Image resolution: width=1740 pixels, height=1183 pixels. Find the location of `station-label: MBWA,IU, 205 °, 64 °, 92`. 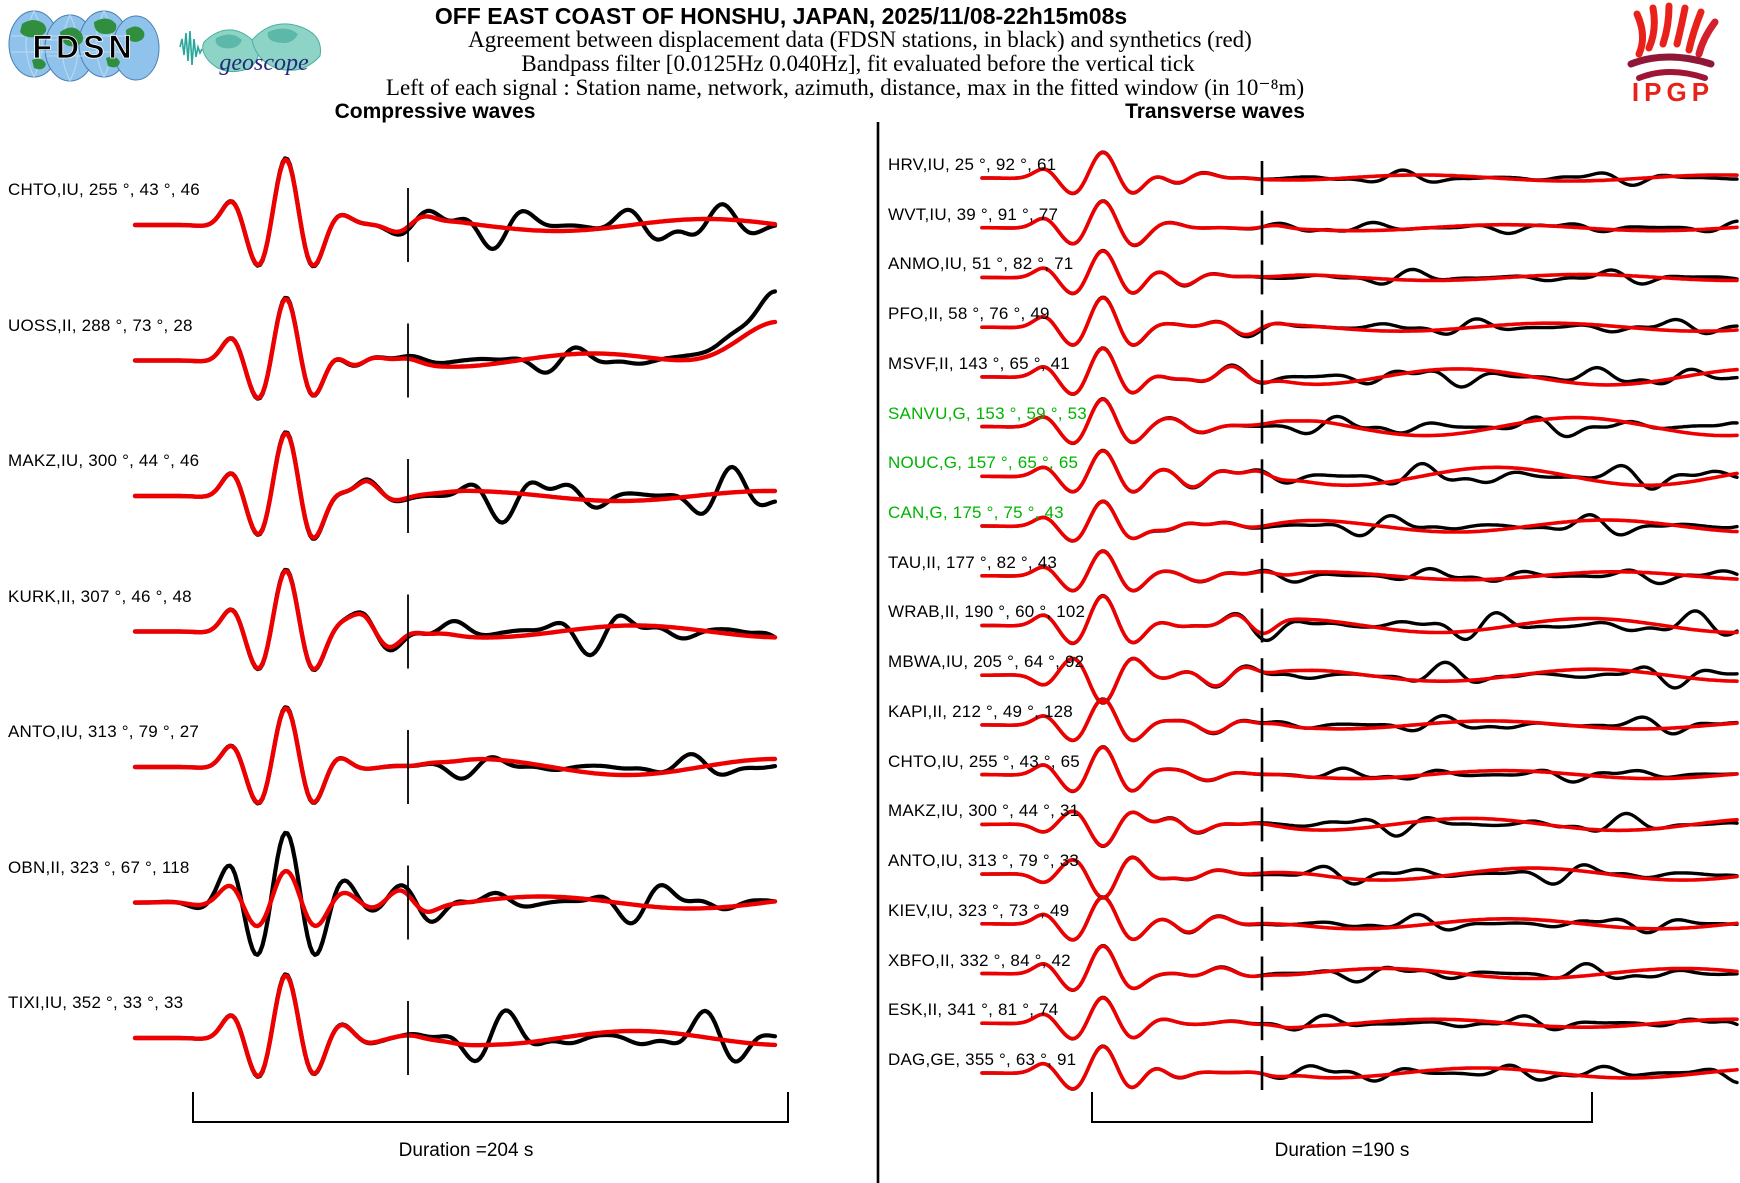

station-label: MBWA,IU, 205 °, 64 °, 92 is located at coordinates (986, 662).